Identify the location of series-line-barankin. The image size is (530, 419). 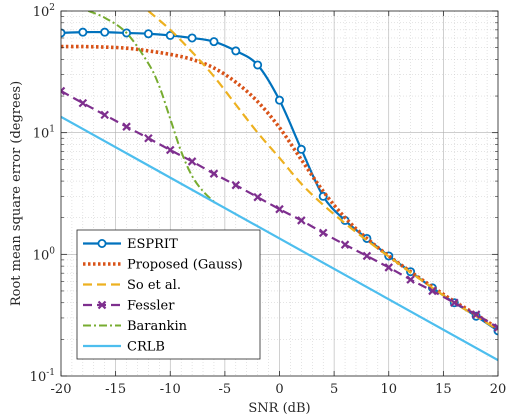
(151, 107).